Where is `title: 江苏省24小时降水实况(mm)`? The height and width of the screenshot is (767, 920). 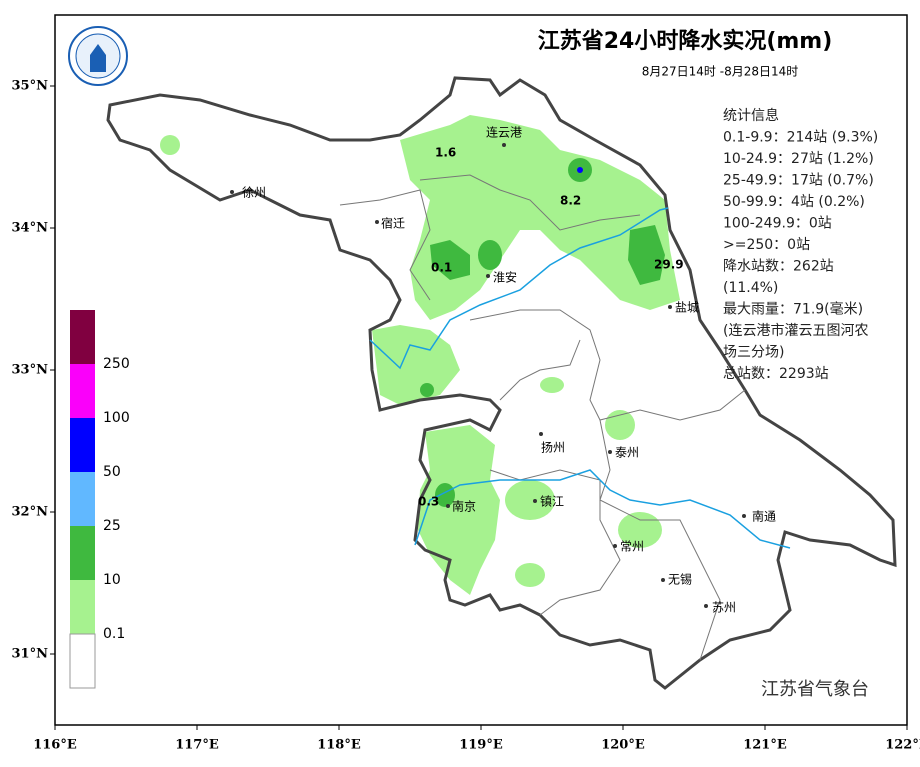 title: 江苏省24小时降水实况(mm) is located at coordinates (685, 41).